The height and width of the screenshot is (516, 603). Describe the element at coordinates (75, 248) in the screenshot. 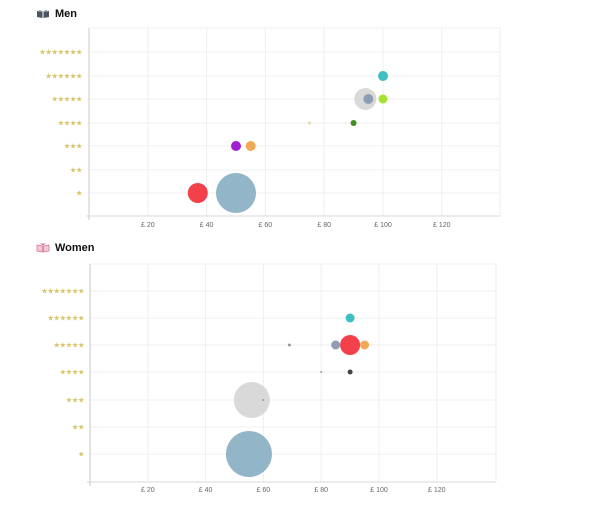

I see `women-title-text: Women` at that location.